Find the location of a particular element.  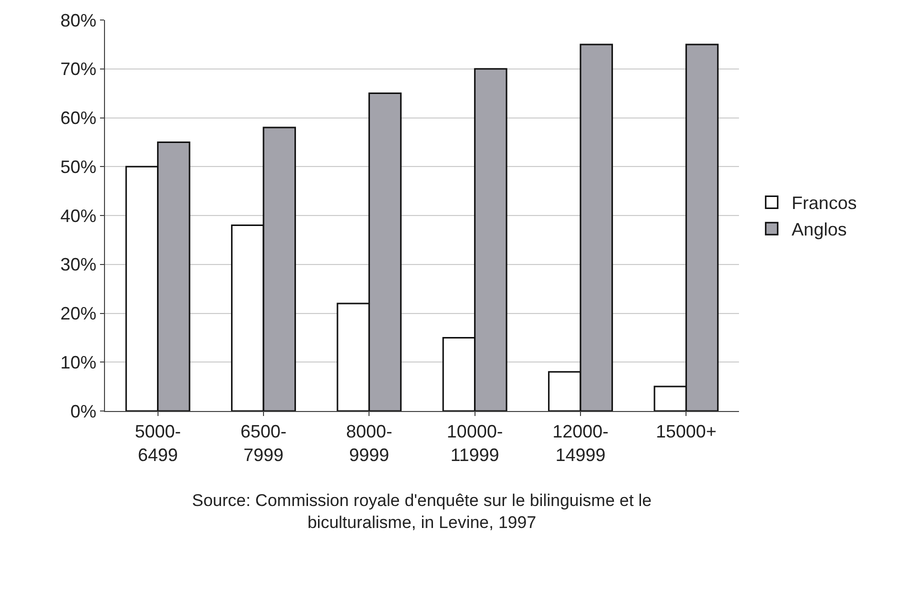

x-tick-label: 5000-6499 is located at coordinates (157, 443).